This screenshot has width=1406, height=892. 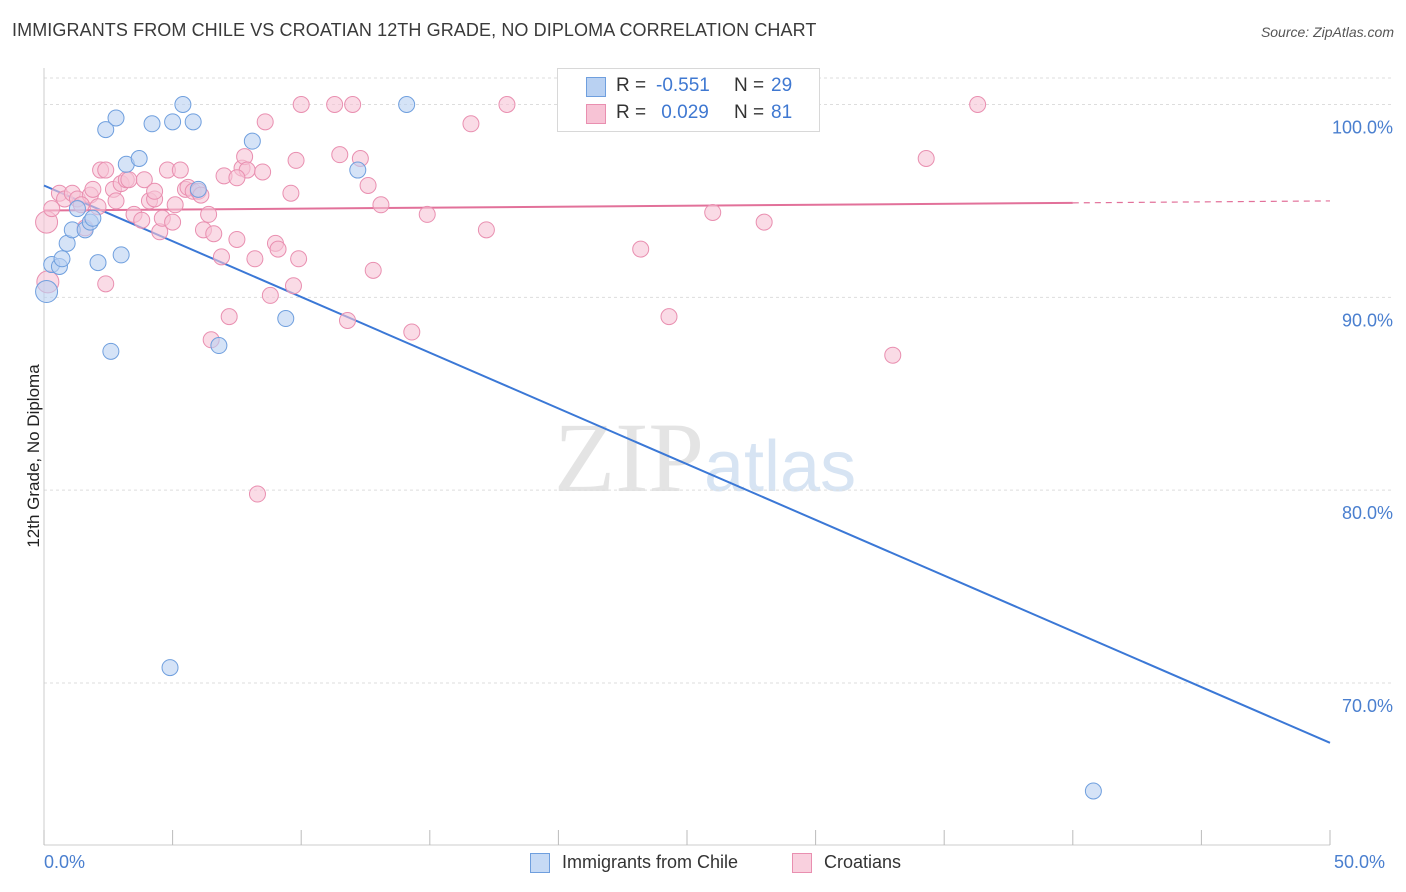 What do you see at coordinates (629, 457) in the screenshot?
I see `watermark-zip: ZIP` at bounding box center [629, 457].